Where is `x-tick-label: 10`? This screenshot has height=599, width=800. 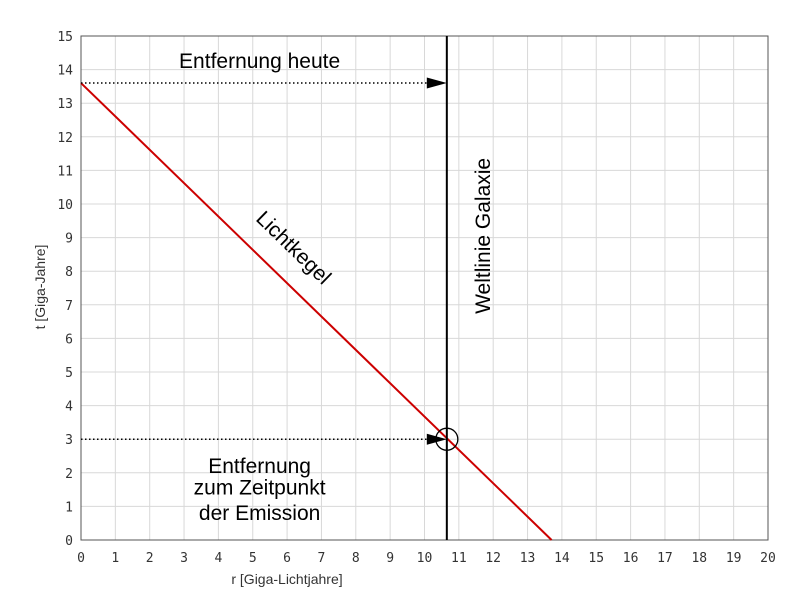
x-tick-label: 10 is located at coordinates (425, 558).